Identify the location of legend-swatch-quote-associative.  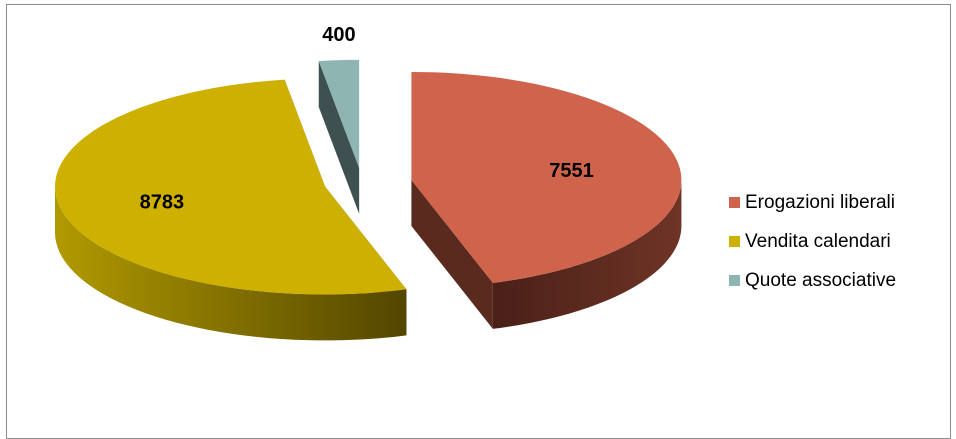
(734, 280).